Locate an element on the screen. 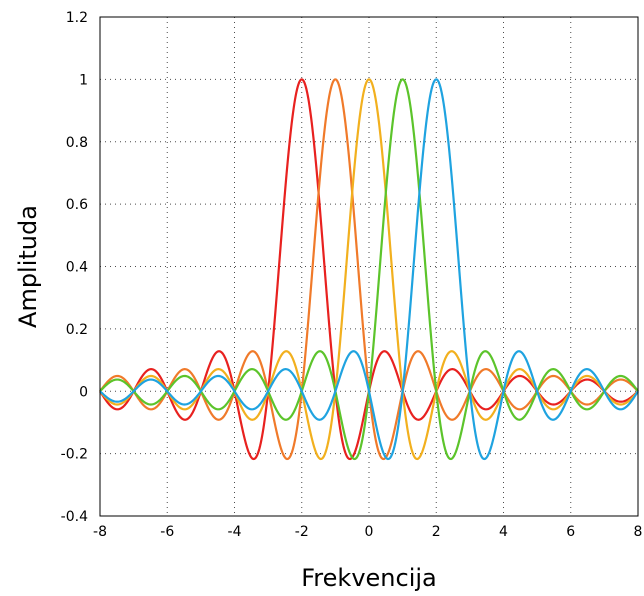 The image size is (644, 596). x-axis-label: Frekvencija is located at coordinates (368, 578).